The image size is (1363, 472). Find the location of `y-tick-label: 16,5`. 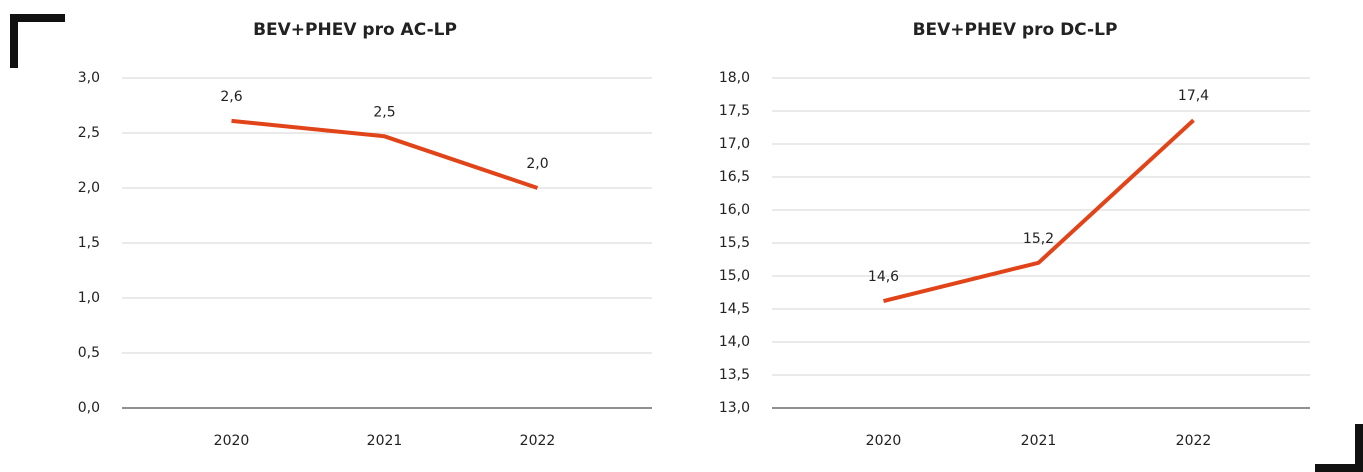

y-tick-label: 16,5 is located at coordinates (734, 177).